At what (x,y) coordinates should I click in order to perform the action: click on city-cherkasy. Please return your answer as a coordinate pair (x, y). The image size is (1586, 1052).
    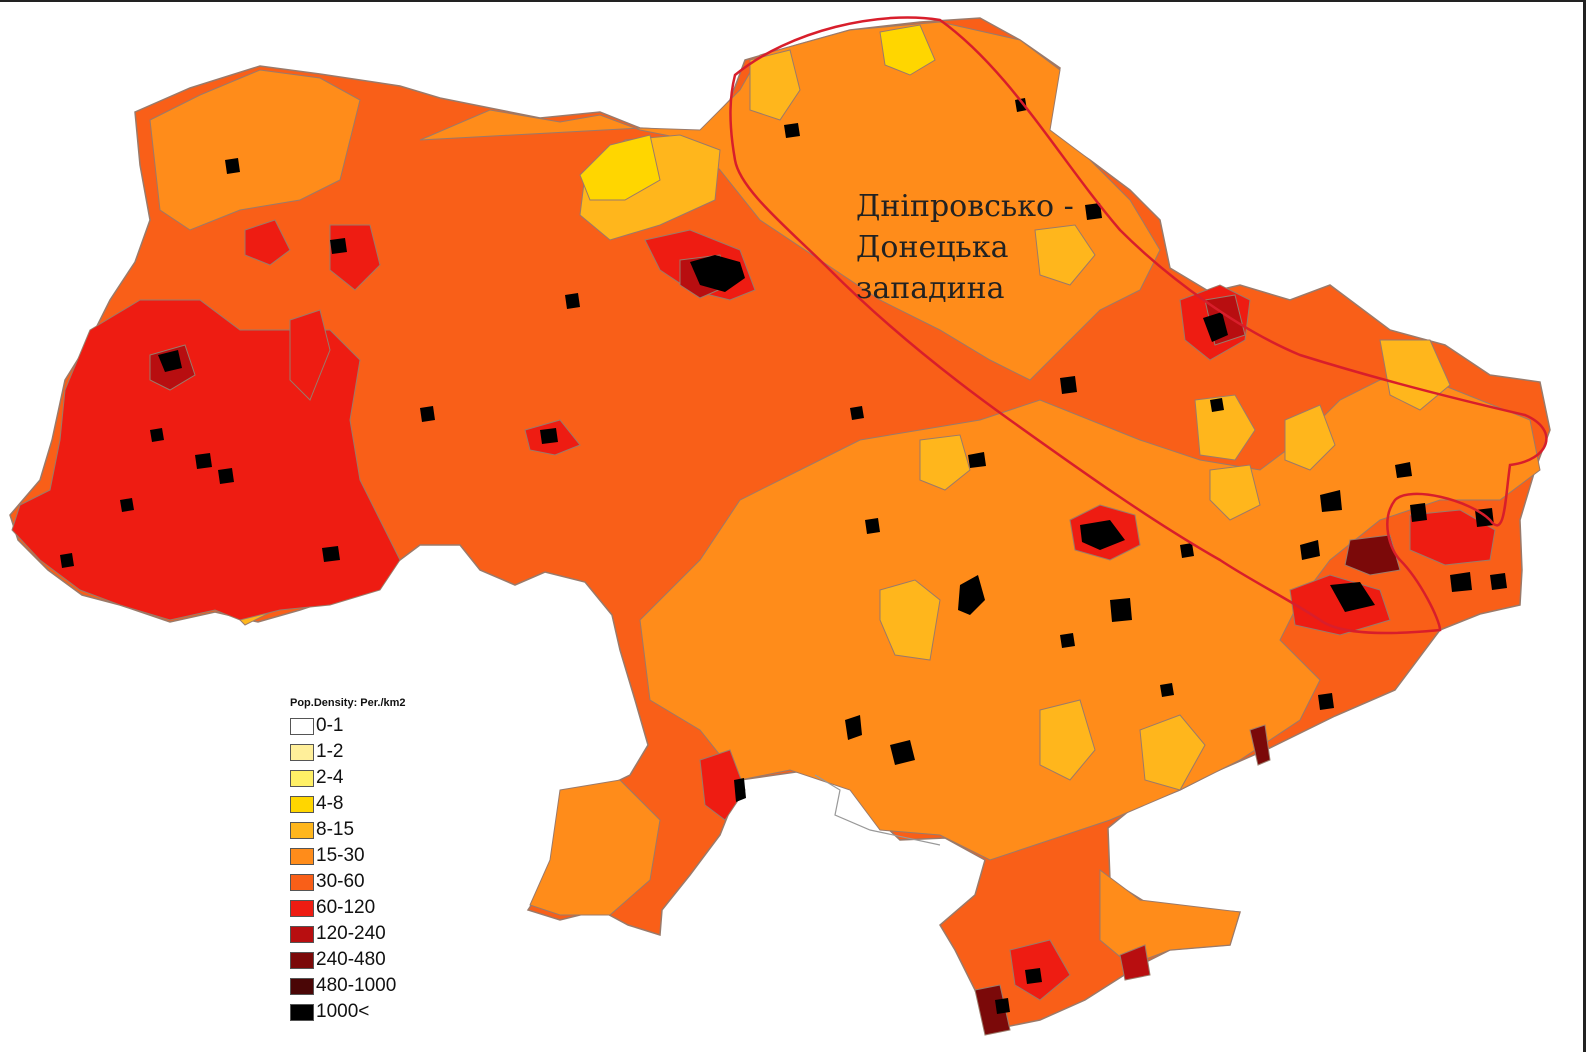
    Looking at the image, I should click on (857, 413).